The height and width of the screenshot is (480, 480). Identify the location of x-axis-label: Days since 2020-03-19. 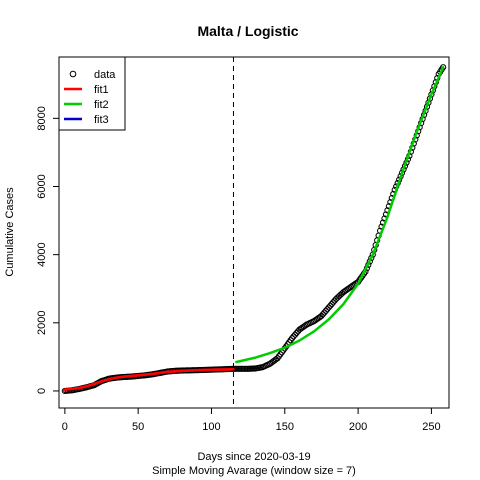
(253, 457).